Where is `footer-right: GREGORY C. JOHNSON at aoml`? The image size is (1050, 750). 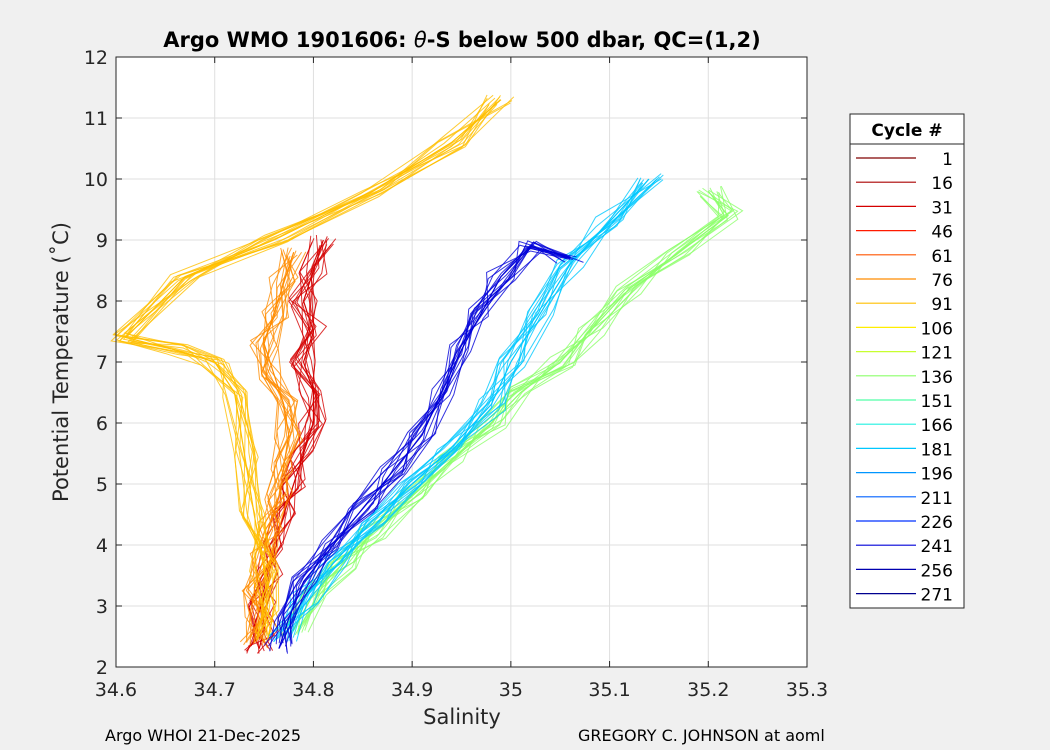 footer-right: GREGORY C. JOHNSON at aoml is located at coordinates (701, 735).